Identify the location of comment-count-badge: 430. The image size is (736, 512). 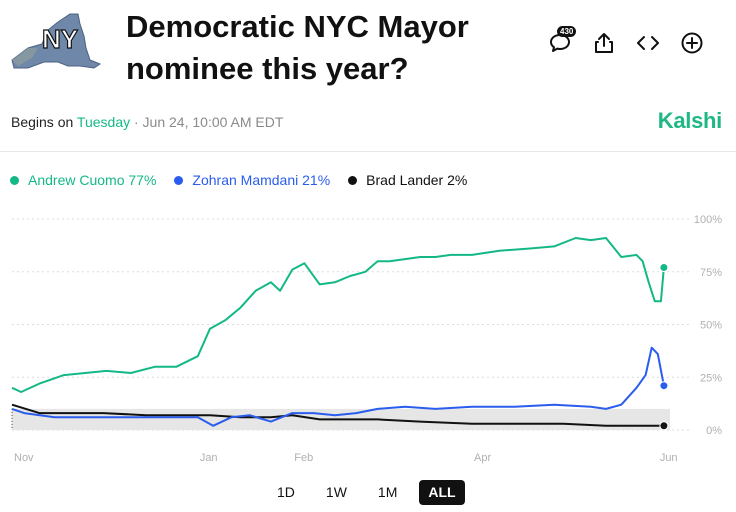
(567, 31).